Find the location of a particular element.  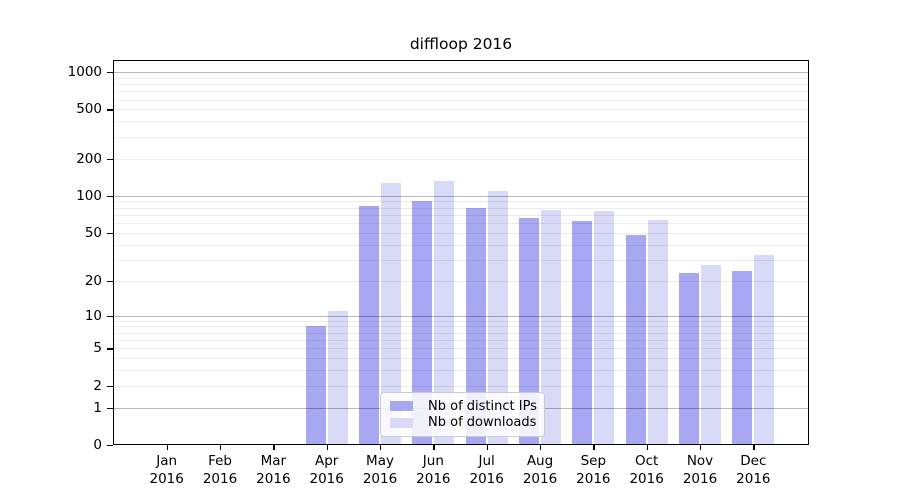

y-tick-label: 20 is located at coordinates (93, 280).